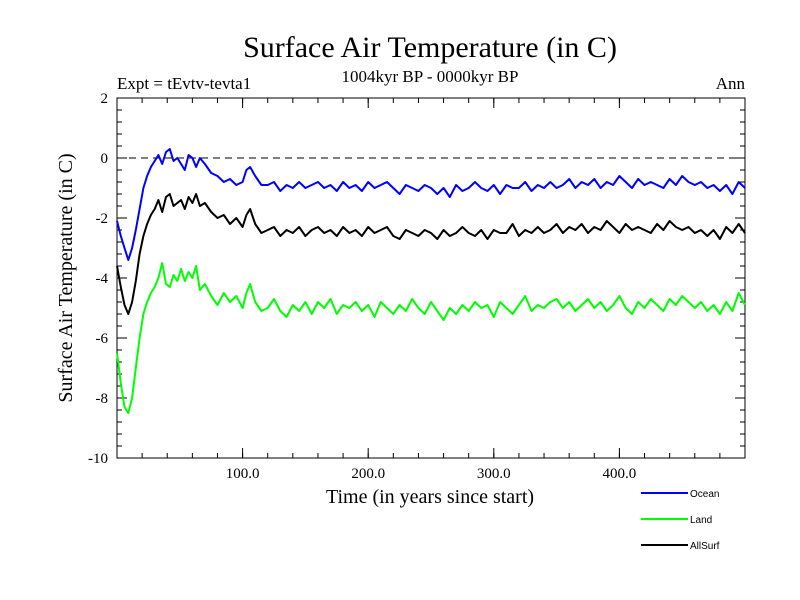 The height and width of the screenshot is (600, 800). Describe the element at coordinates (731, 83) in the screenshot. I see `season-label: Ann` at that location.